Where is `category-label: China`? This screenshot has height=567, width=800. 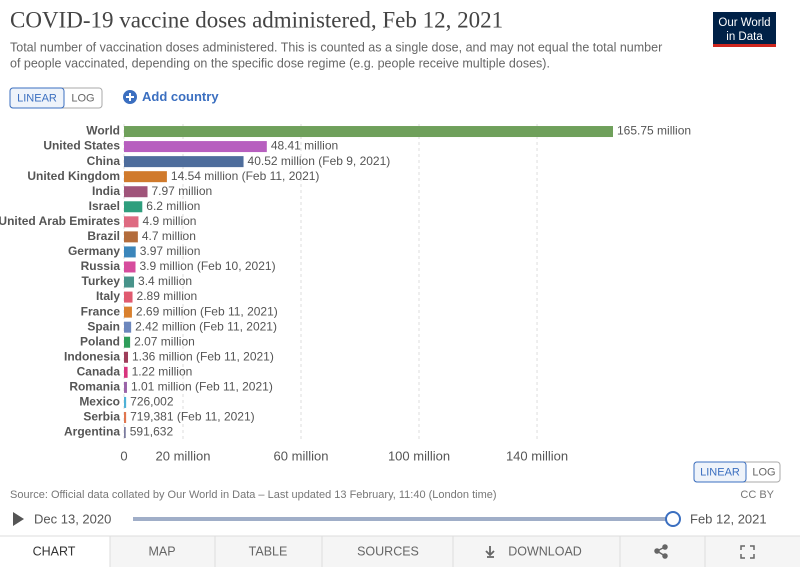
category-label: China is located at coordinates (104, 161).